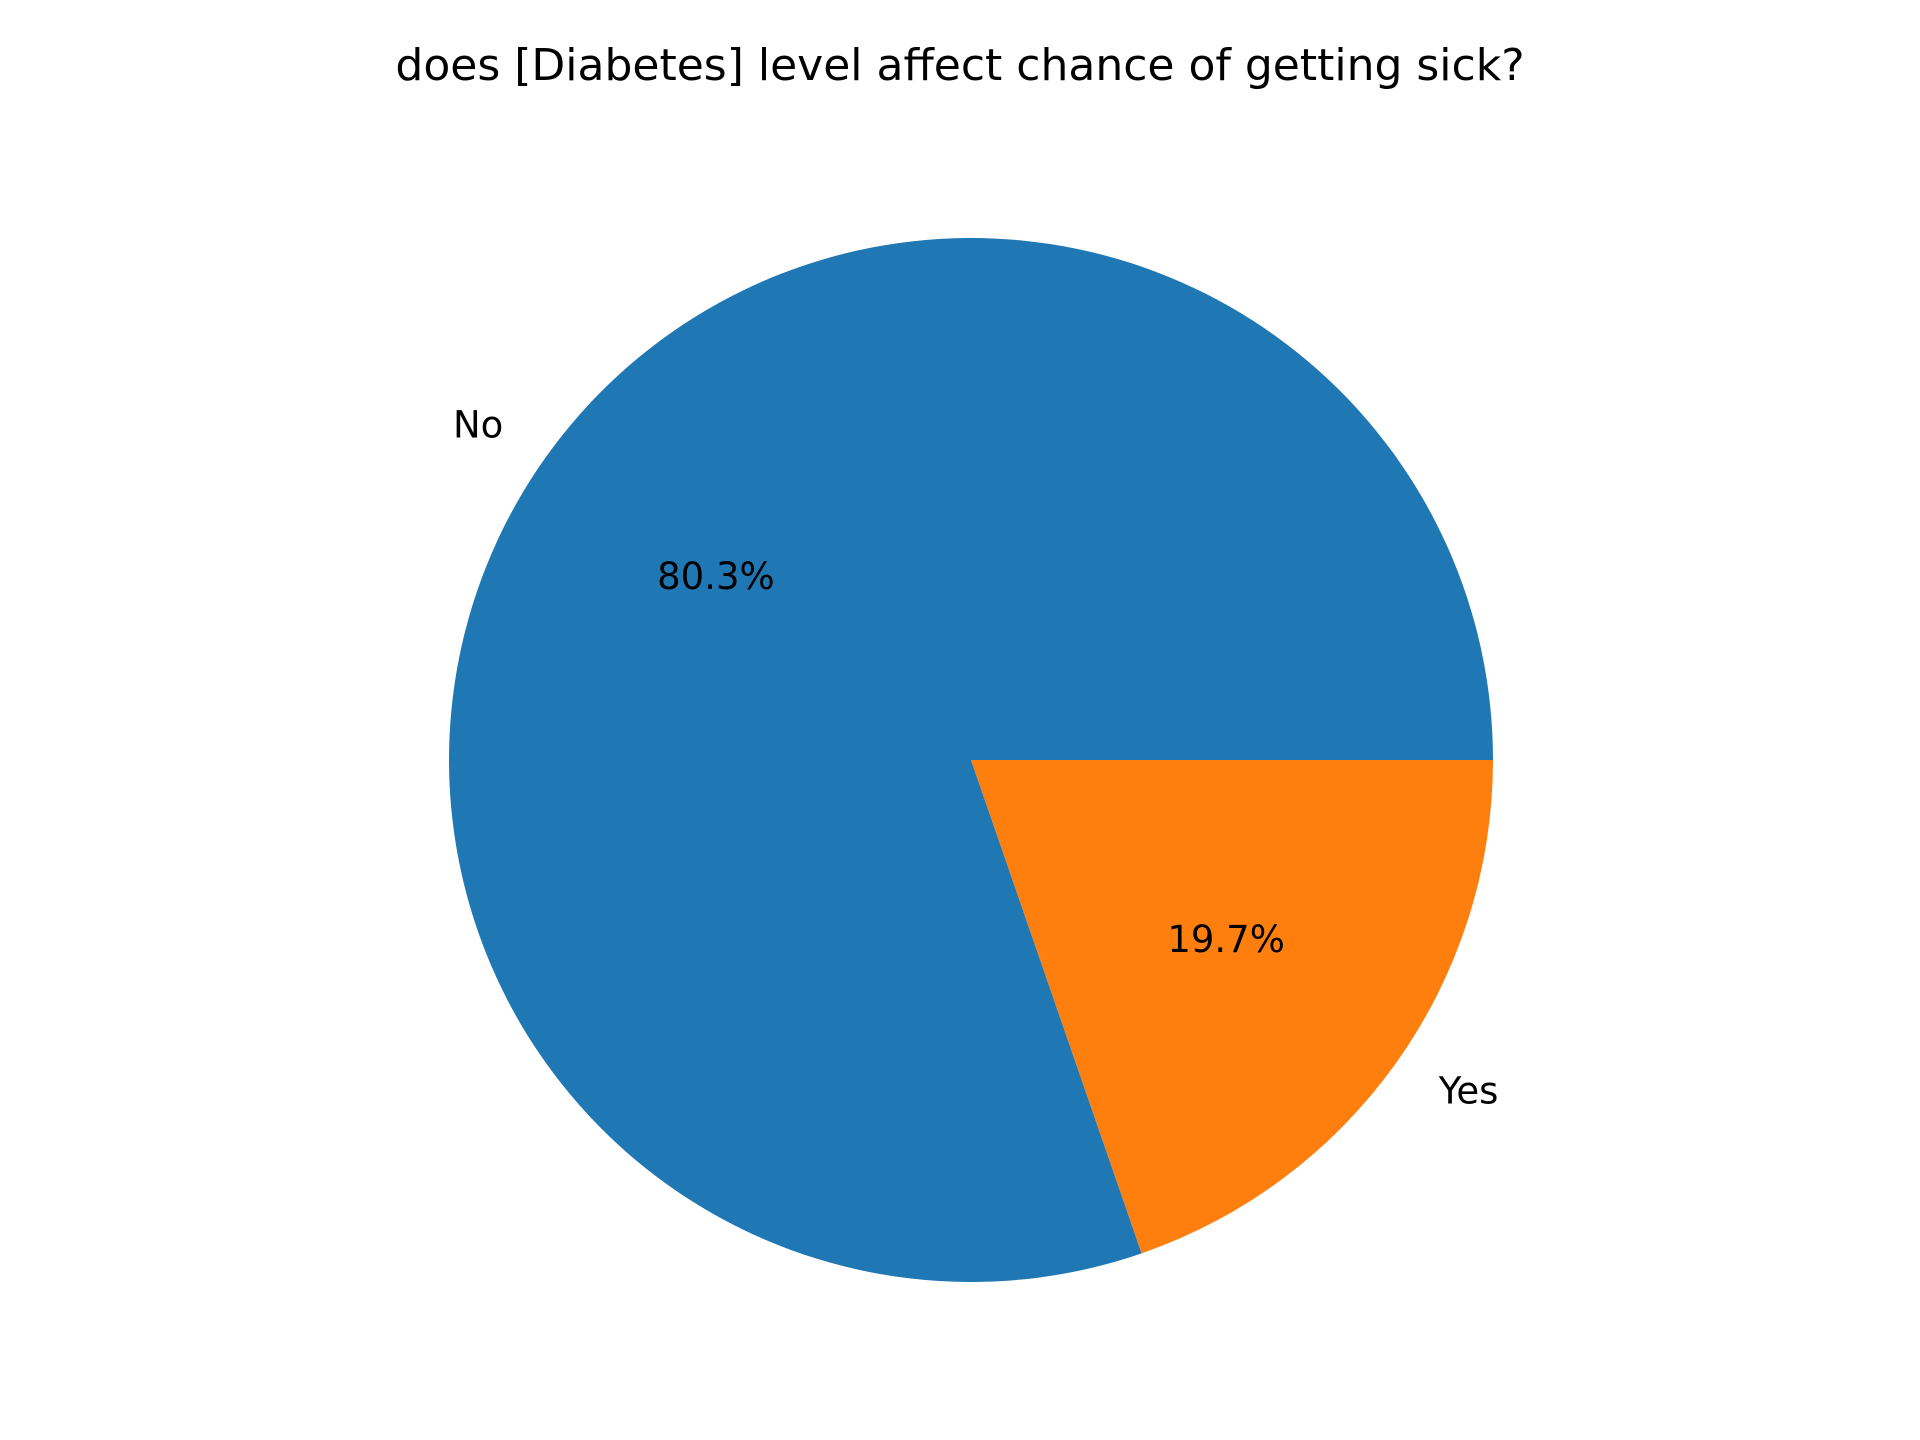 The width and height of the screenshot is (1920, 1440). I want to click on slice-label-no: No, so click(478, 424).